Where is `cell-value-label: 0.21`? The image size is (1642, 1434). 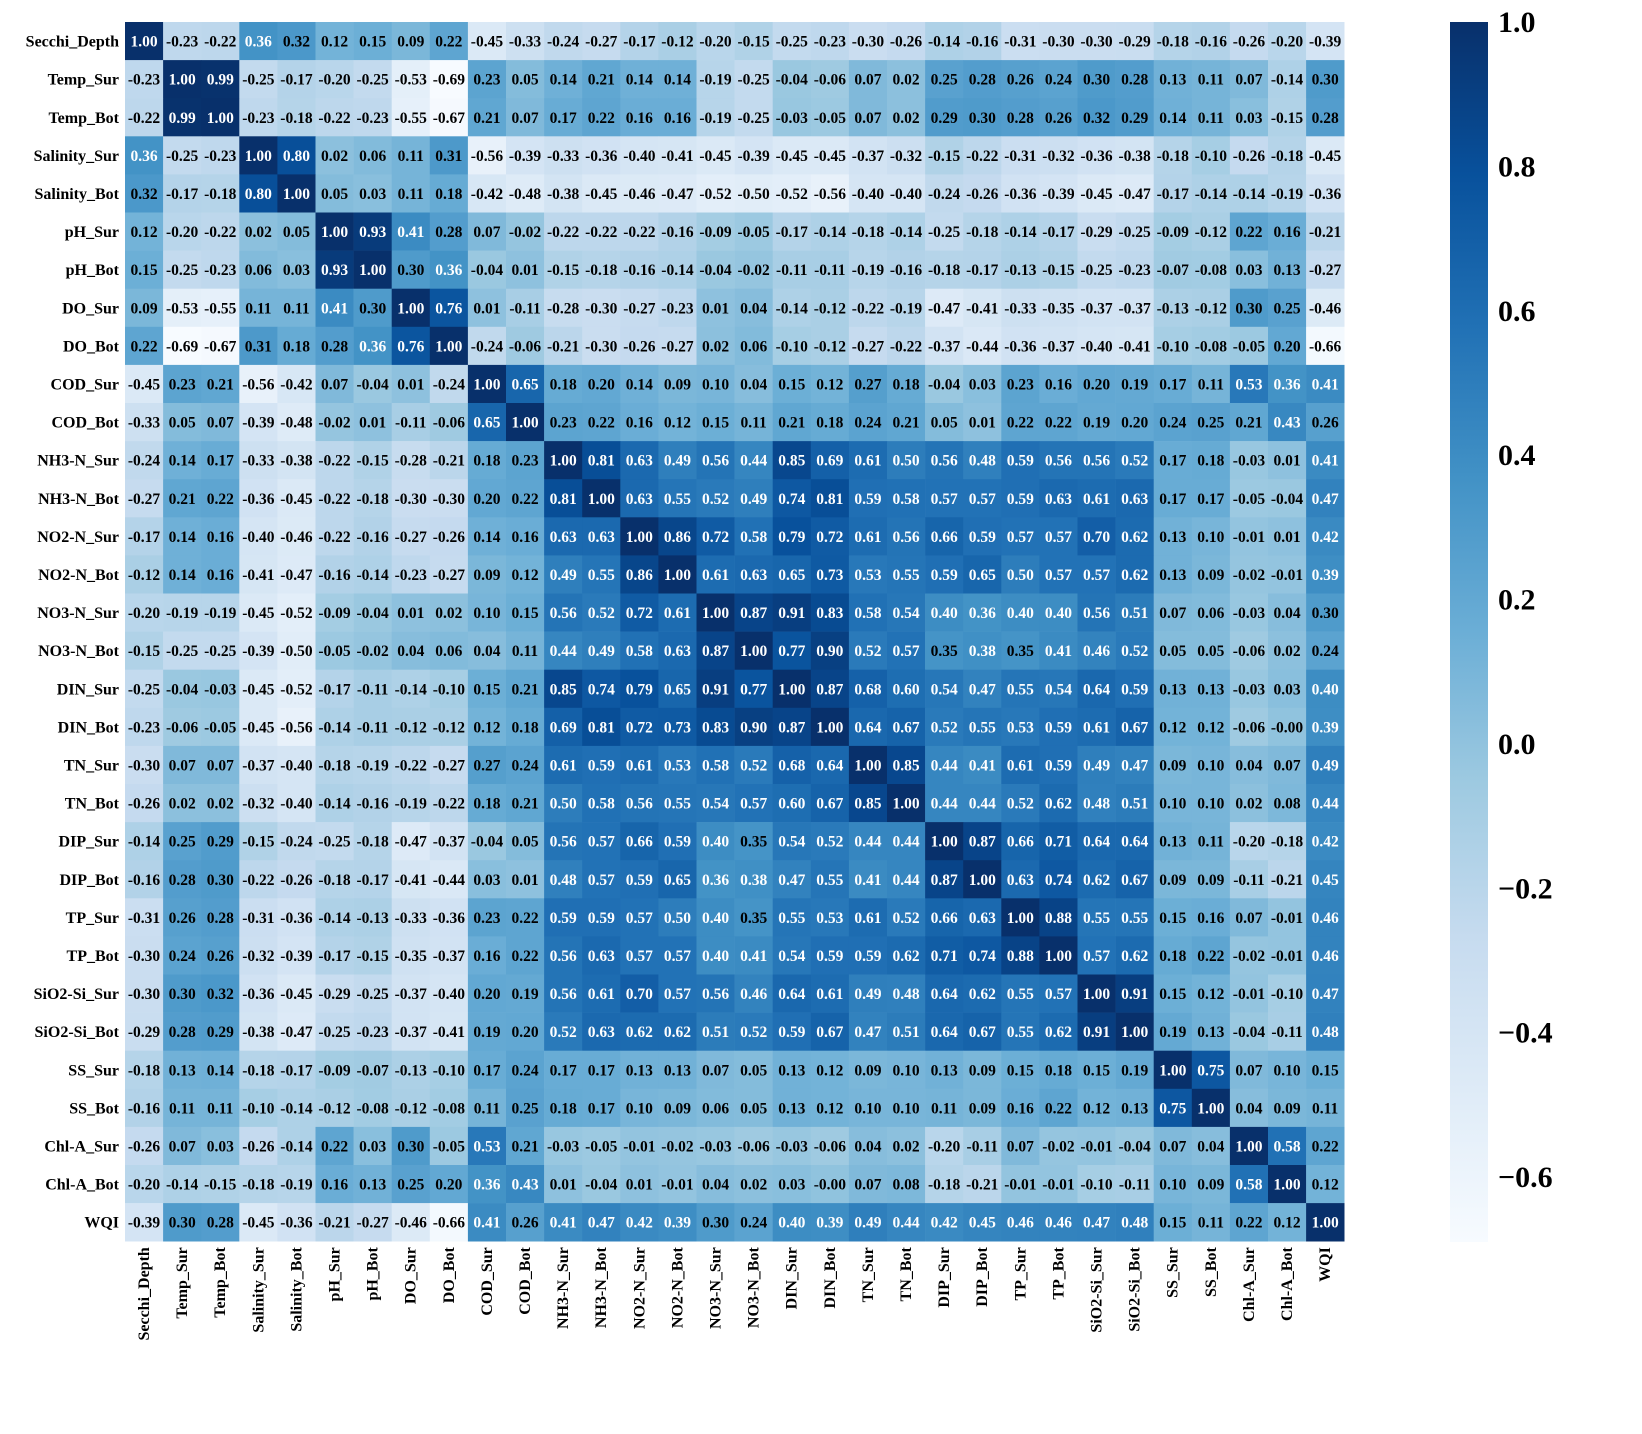 cell-value-label: 0.21 is located at coordinates (1248, 423).